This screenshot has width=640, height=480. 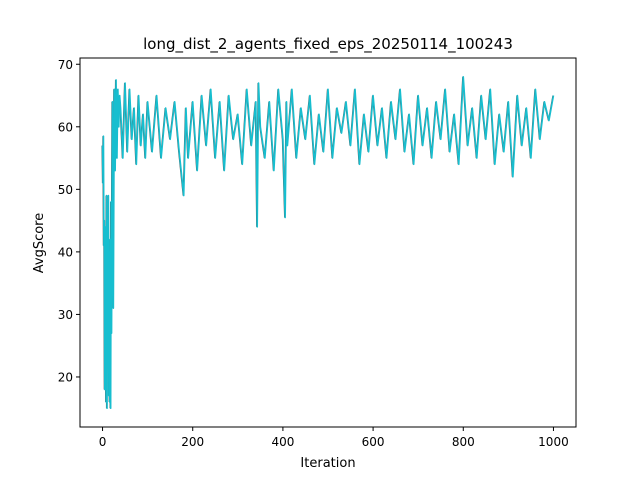 I want to click on x-axis: 0 200 400 600 800 1000, so click(x=334, y=438).